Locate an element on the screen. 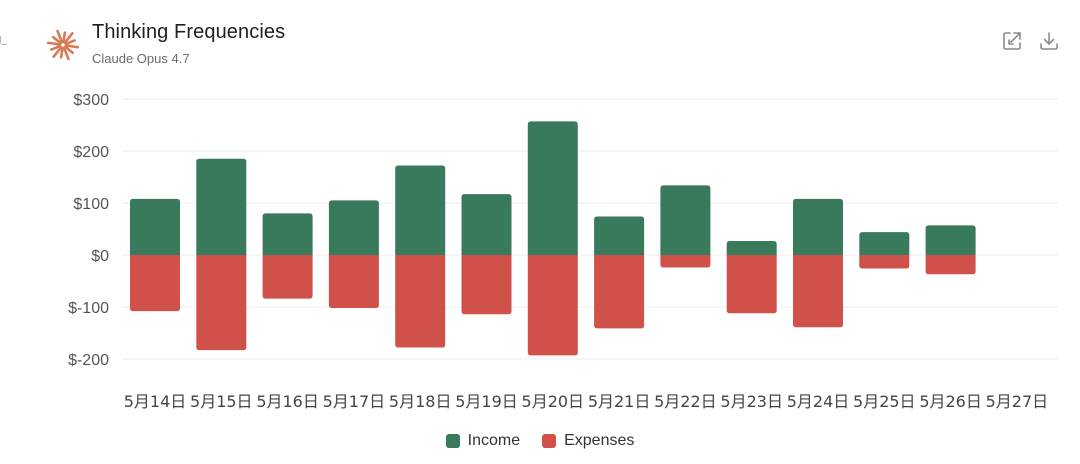 The image size is (1080, 464). x-tick-label: 5月25日 is located at coordinates (884, 401).